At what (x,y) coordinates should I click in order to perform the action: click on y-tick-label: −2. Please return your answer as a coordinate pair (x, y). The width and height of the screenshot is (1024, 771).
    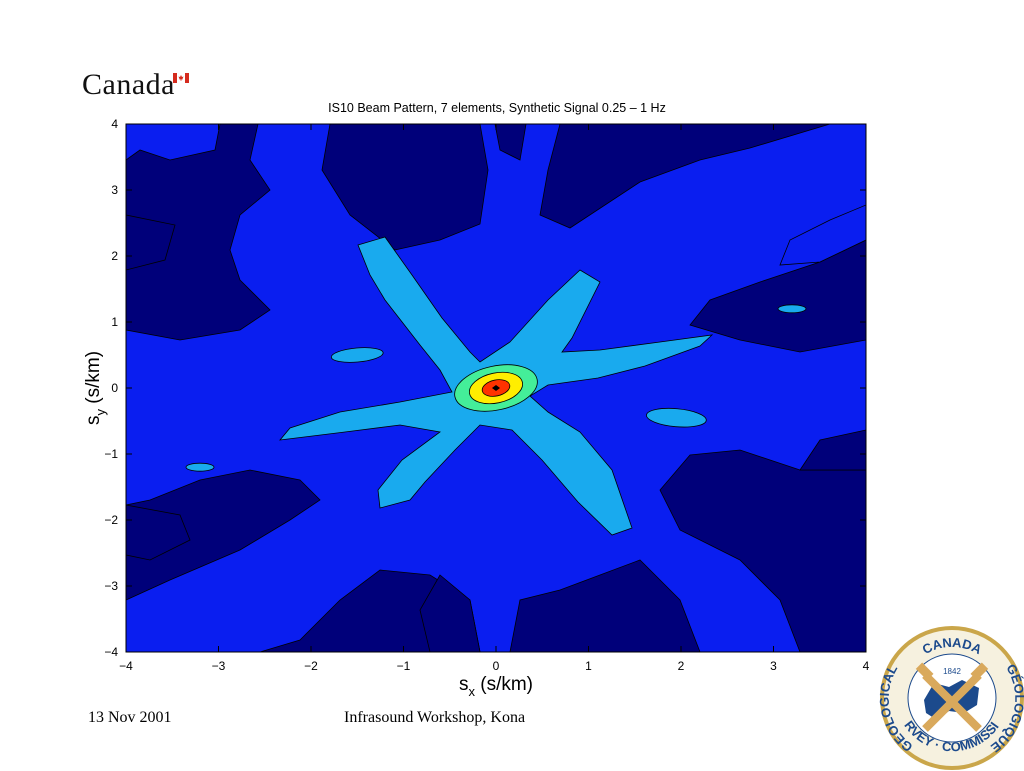
    Looking at the image, I should click on (111, 520).